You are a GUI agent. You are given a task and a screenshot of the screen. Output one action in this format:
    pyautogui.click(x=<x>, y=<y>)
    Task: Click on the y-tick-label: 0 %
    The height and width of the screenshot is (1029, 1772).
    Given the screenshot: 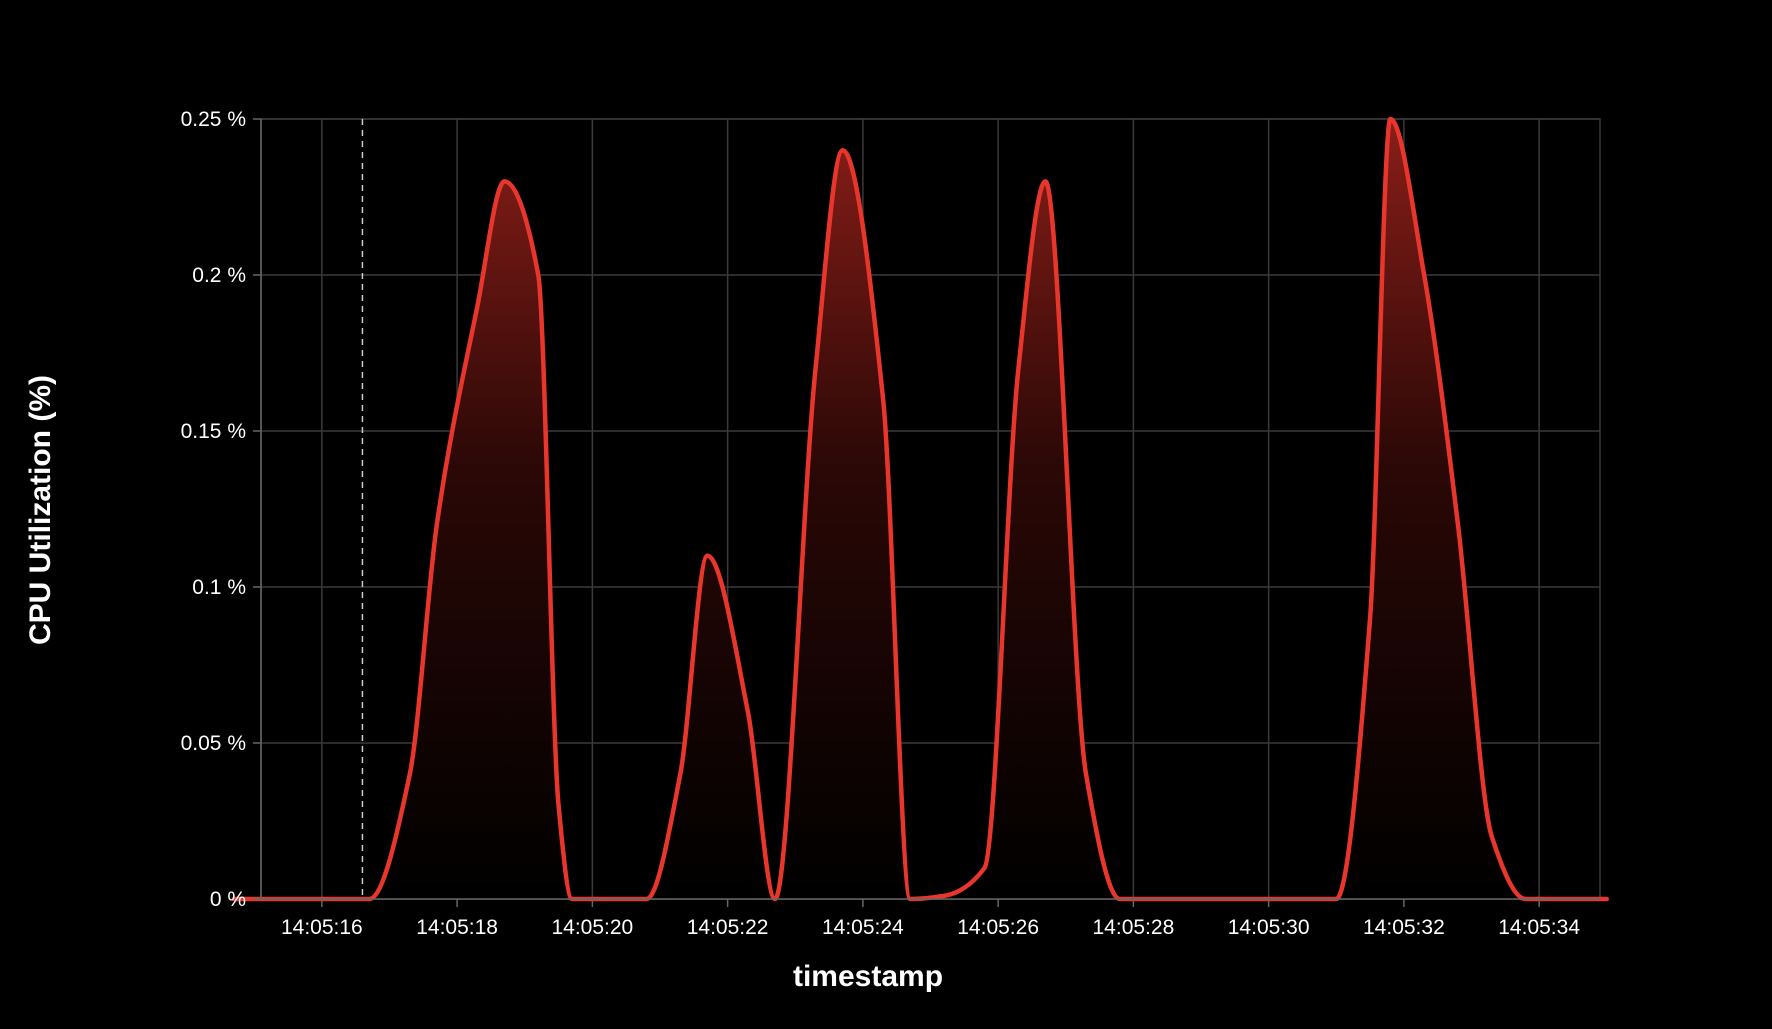 What is the action you would take?
    pyautogui.click(x=228, y=899)
    